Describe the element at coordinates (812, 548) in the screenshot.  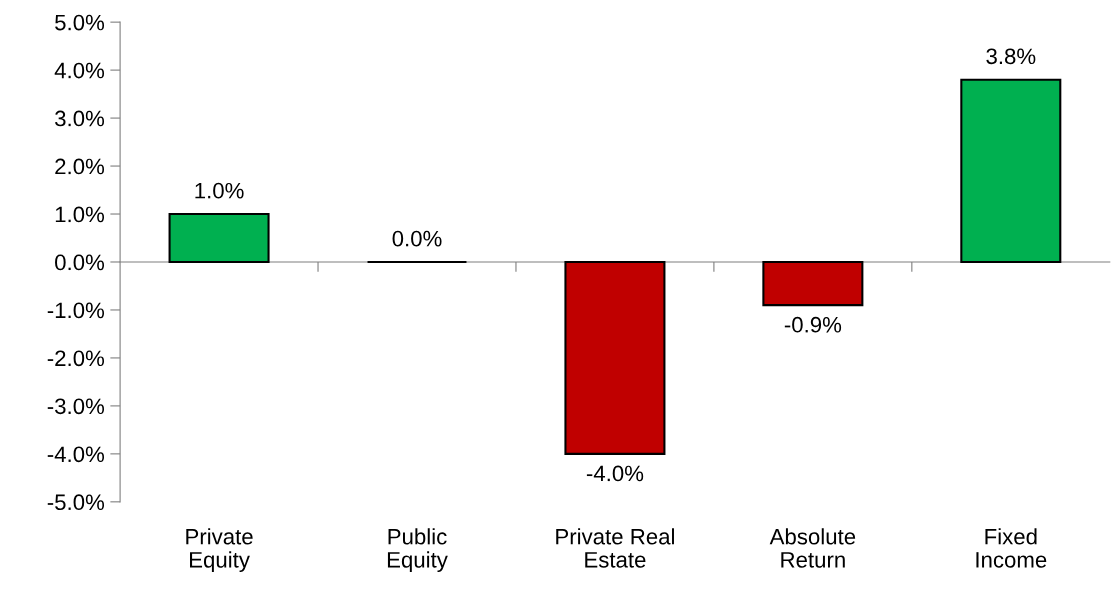
I see `x-tick-label: Absolute Return` at that location.